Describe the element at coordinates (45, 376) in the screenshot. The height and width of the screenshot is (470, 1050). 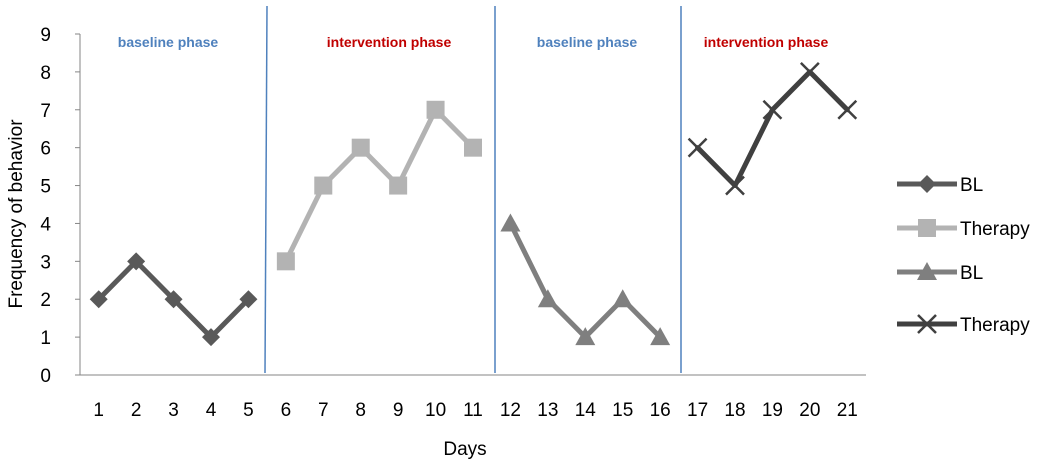
I see `y-tick-label: 0` at that location.